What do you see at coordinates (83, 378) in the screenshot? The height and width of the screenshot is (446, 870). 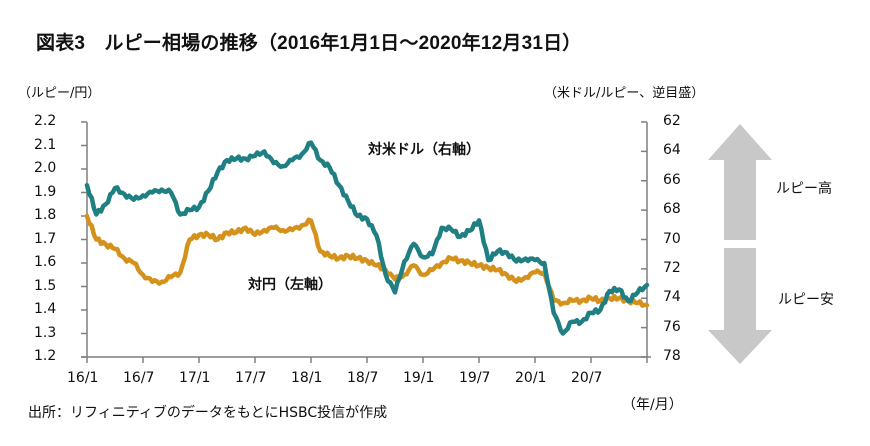 I see `x-tick-label: 16/1` at bounding box center [83, 378].